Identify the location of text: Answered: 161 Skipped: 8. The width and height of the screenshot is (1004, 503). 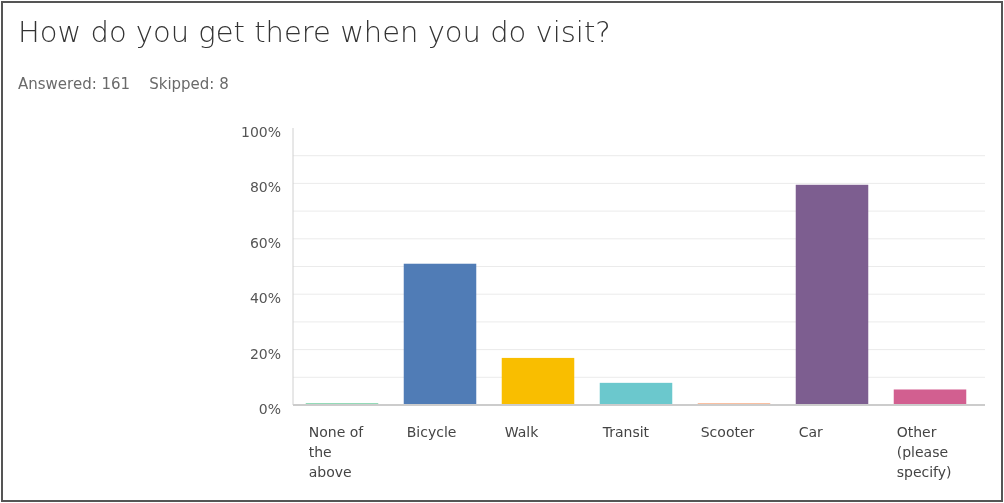
(123, 84).